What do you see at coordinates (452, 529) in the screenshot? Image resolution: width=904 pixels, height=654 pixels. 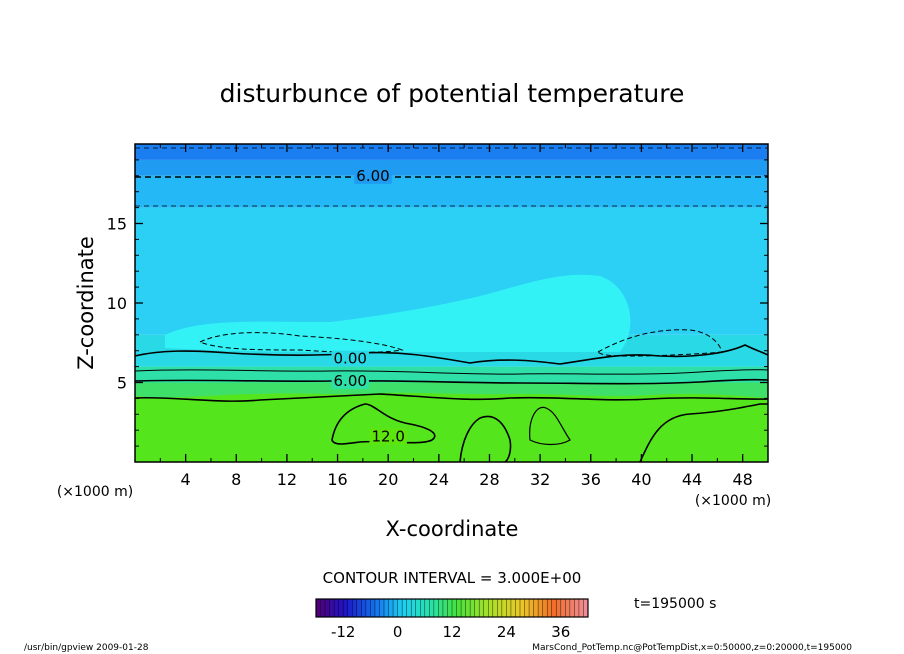 I see `x-axis-label: X-coordinate` at bounding box center [452, 529].